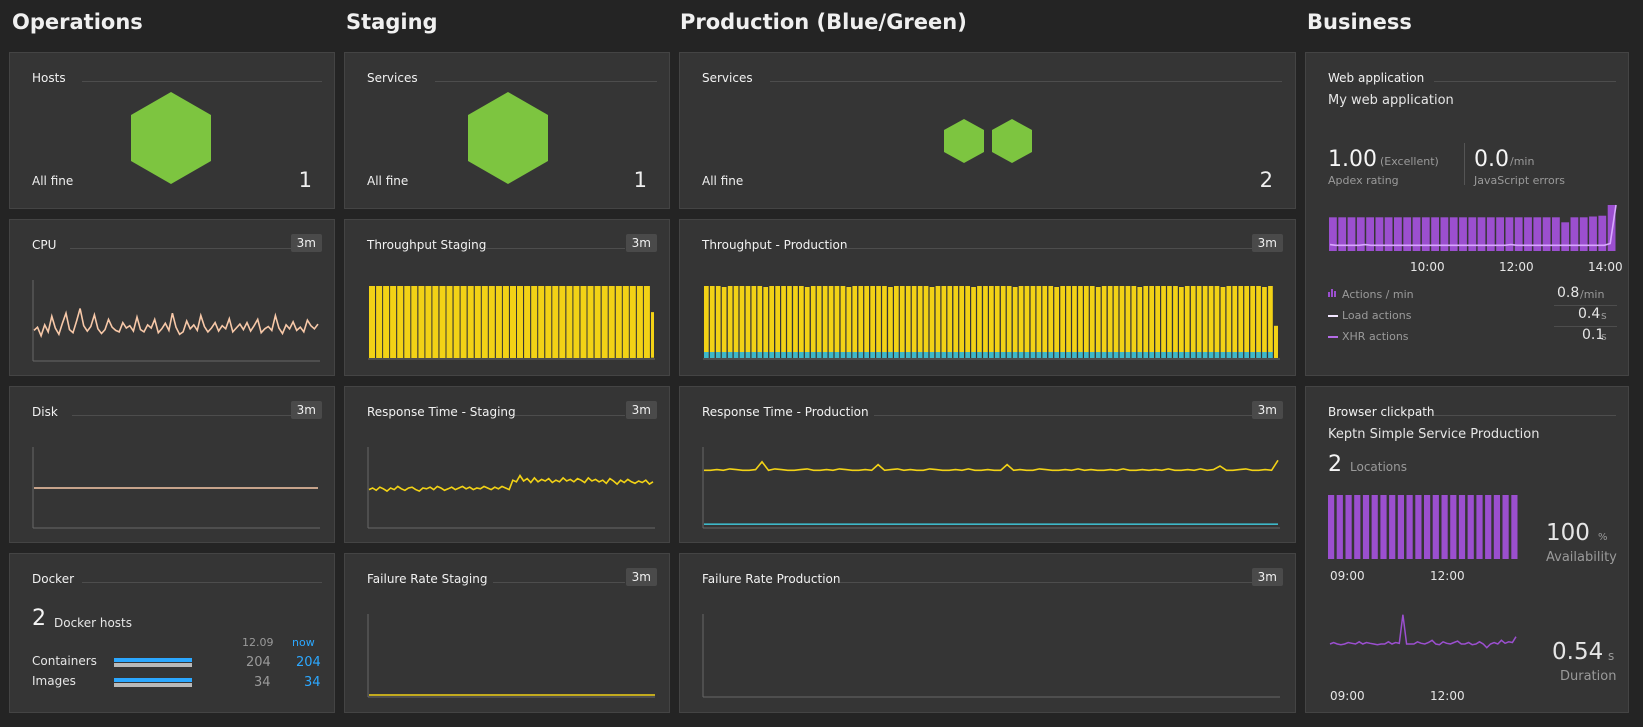 The width and height of the screenshot is (1643, 727). I want to click on column-prev-date: 12.09, so click(258, 642).